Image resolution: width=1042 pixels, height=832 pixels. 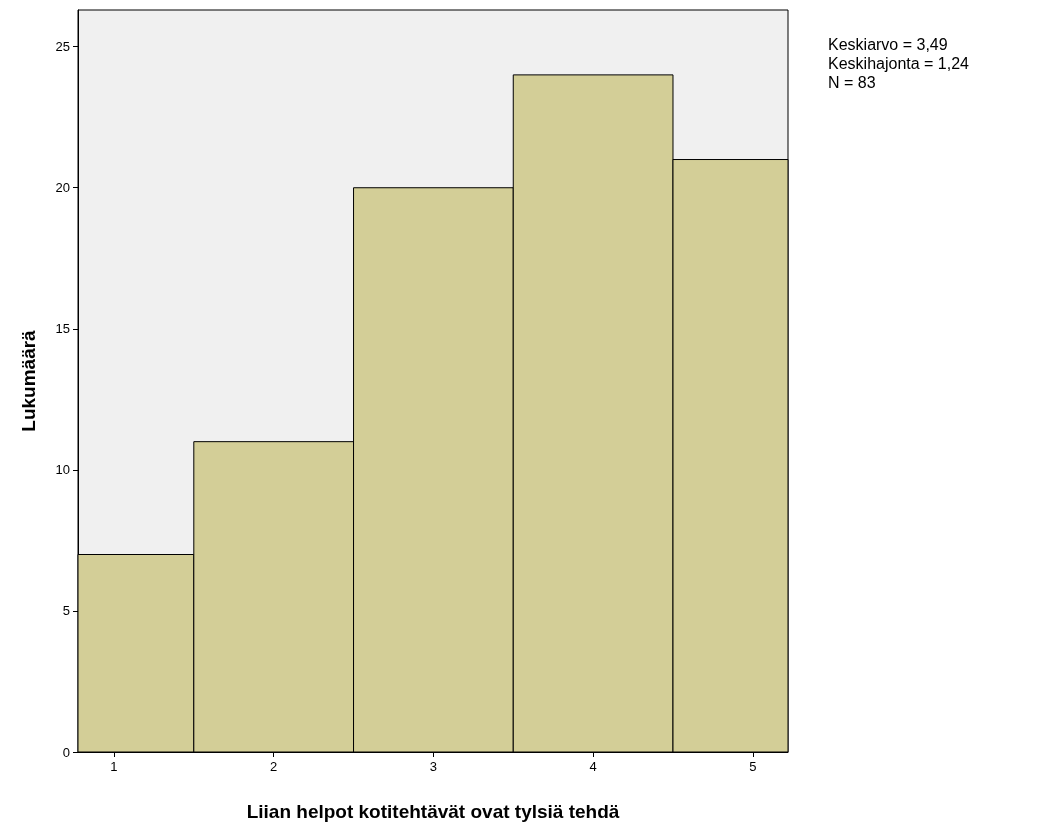 I want to click on x-tick-label: 3, so click(x=433, y=766).